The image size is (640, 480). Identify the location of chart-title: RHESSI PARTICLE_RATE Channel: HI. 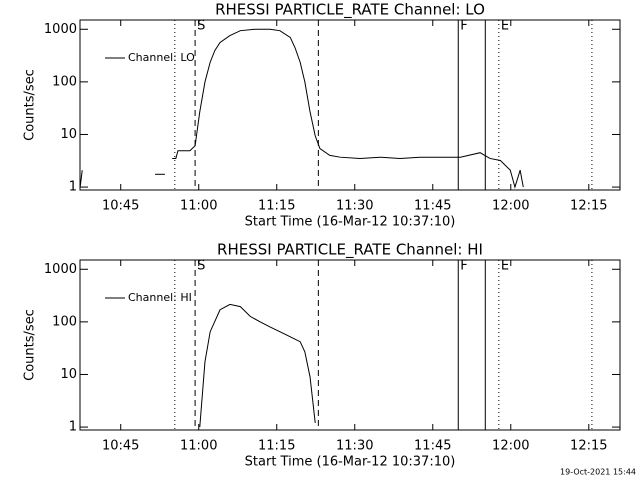
(350, 250).